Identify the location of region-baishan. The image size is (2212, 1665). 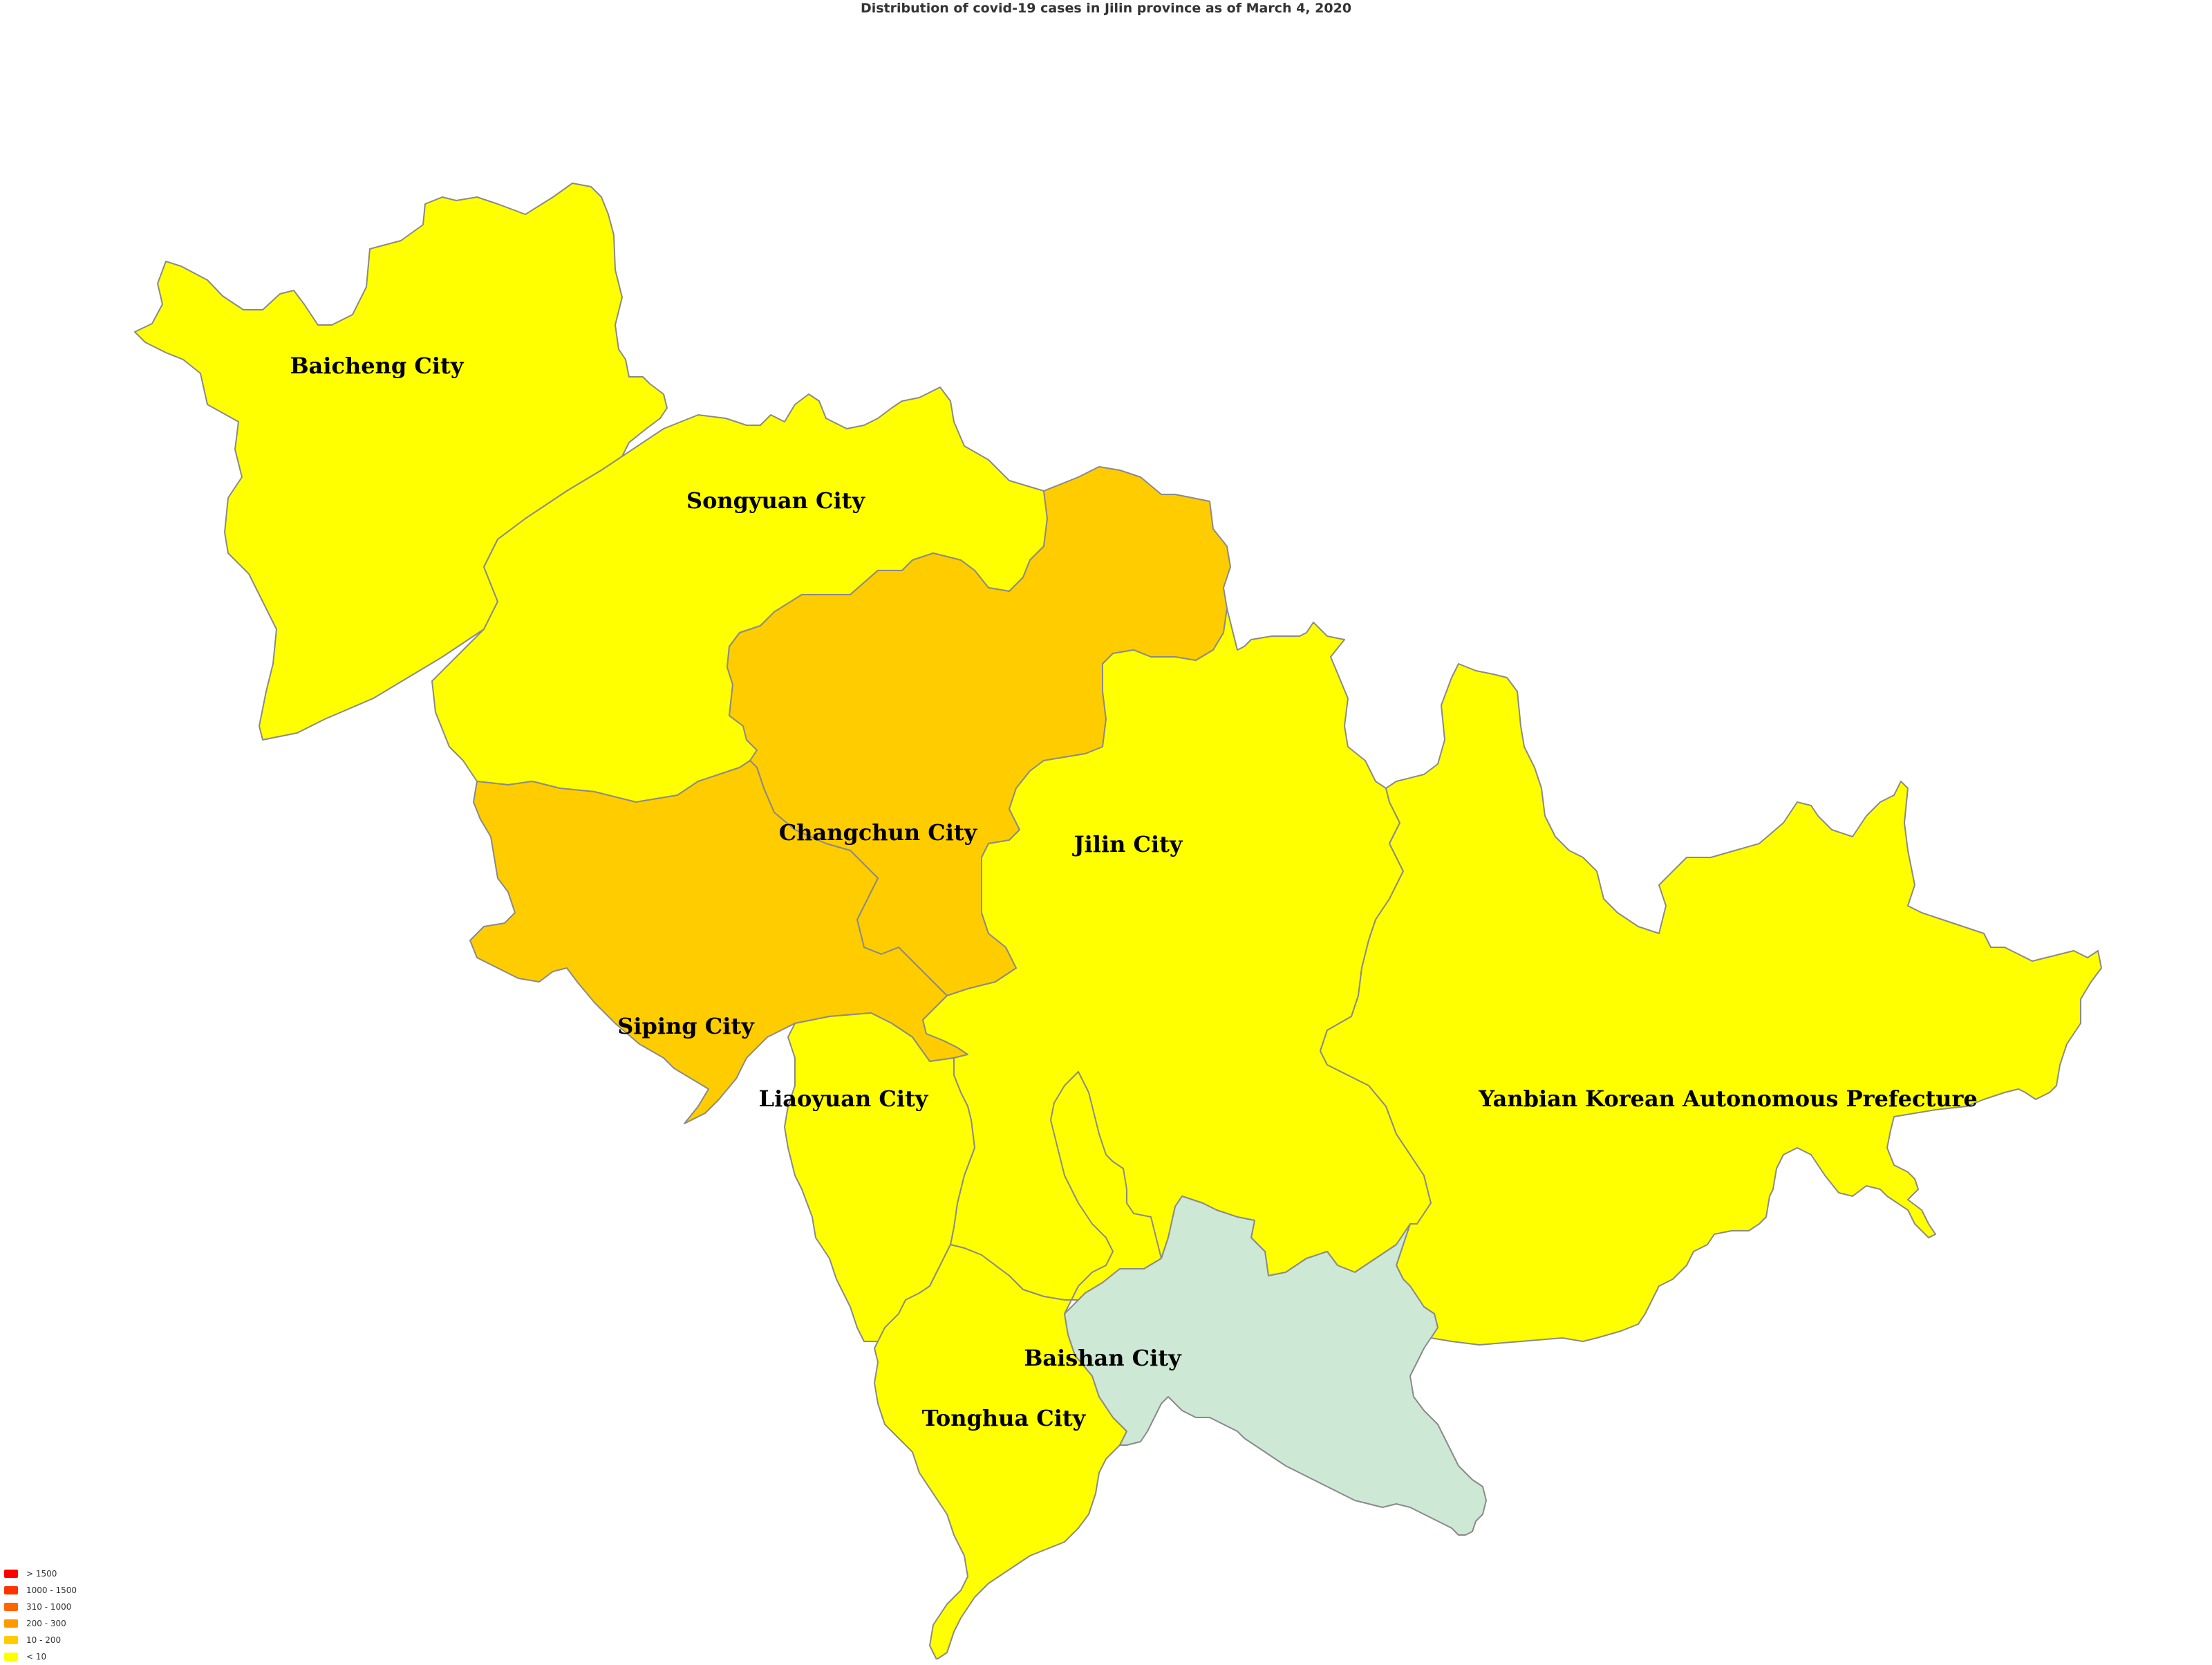
(1275, 1366).